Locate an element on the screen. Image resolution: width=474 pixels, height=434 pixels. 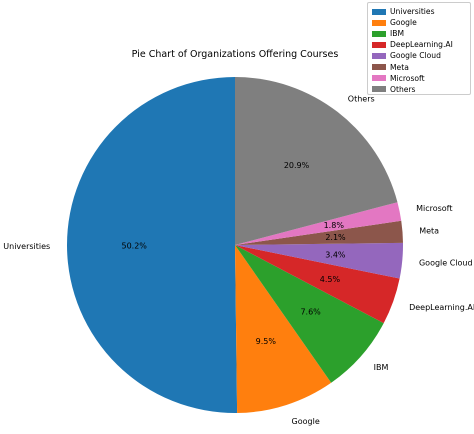
pct-label-others: 20.9% is located at coordinates (297, 165).